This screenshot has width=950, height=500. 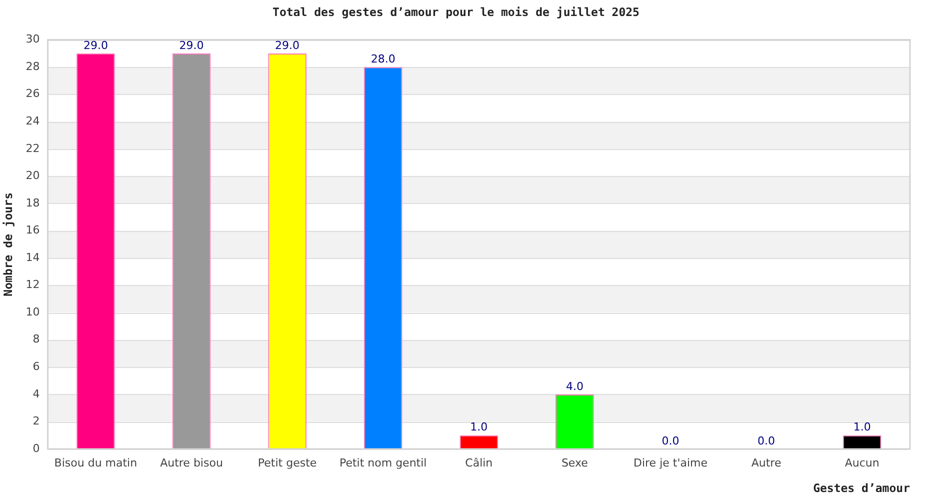 I want to click on x-tick-label: Câlin, so click(x=479, y=463).